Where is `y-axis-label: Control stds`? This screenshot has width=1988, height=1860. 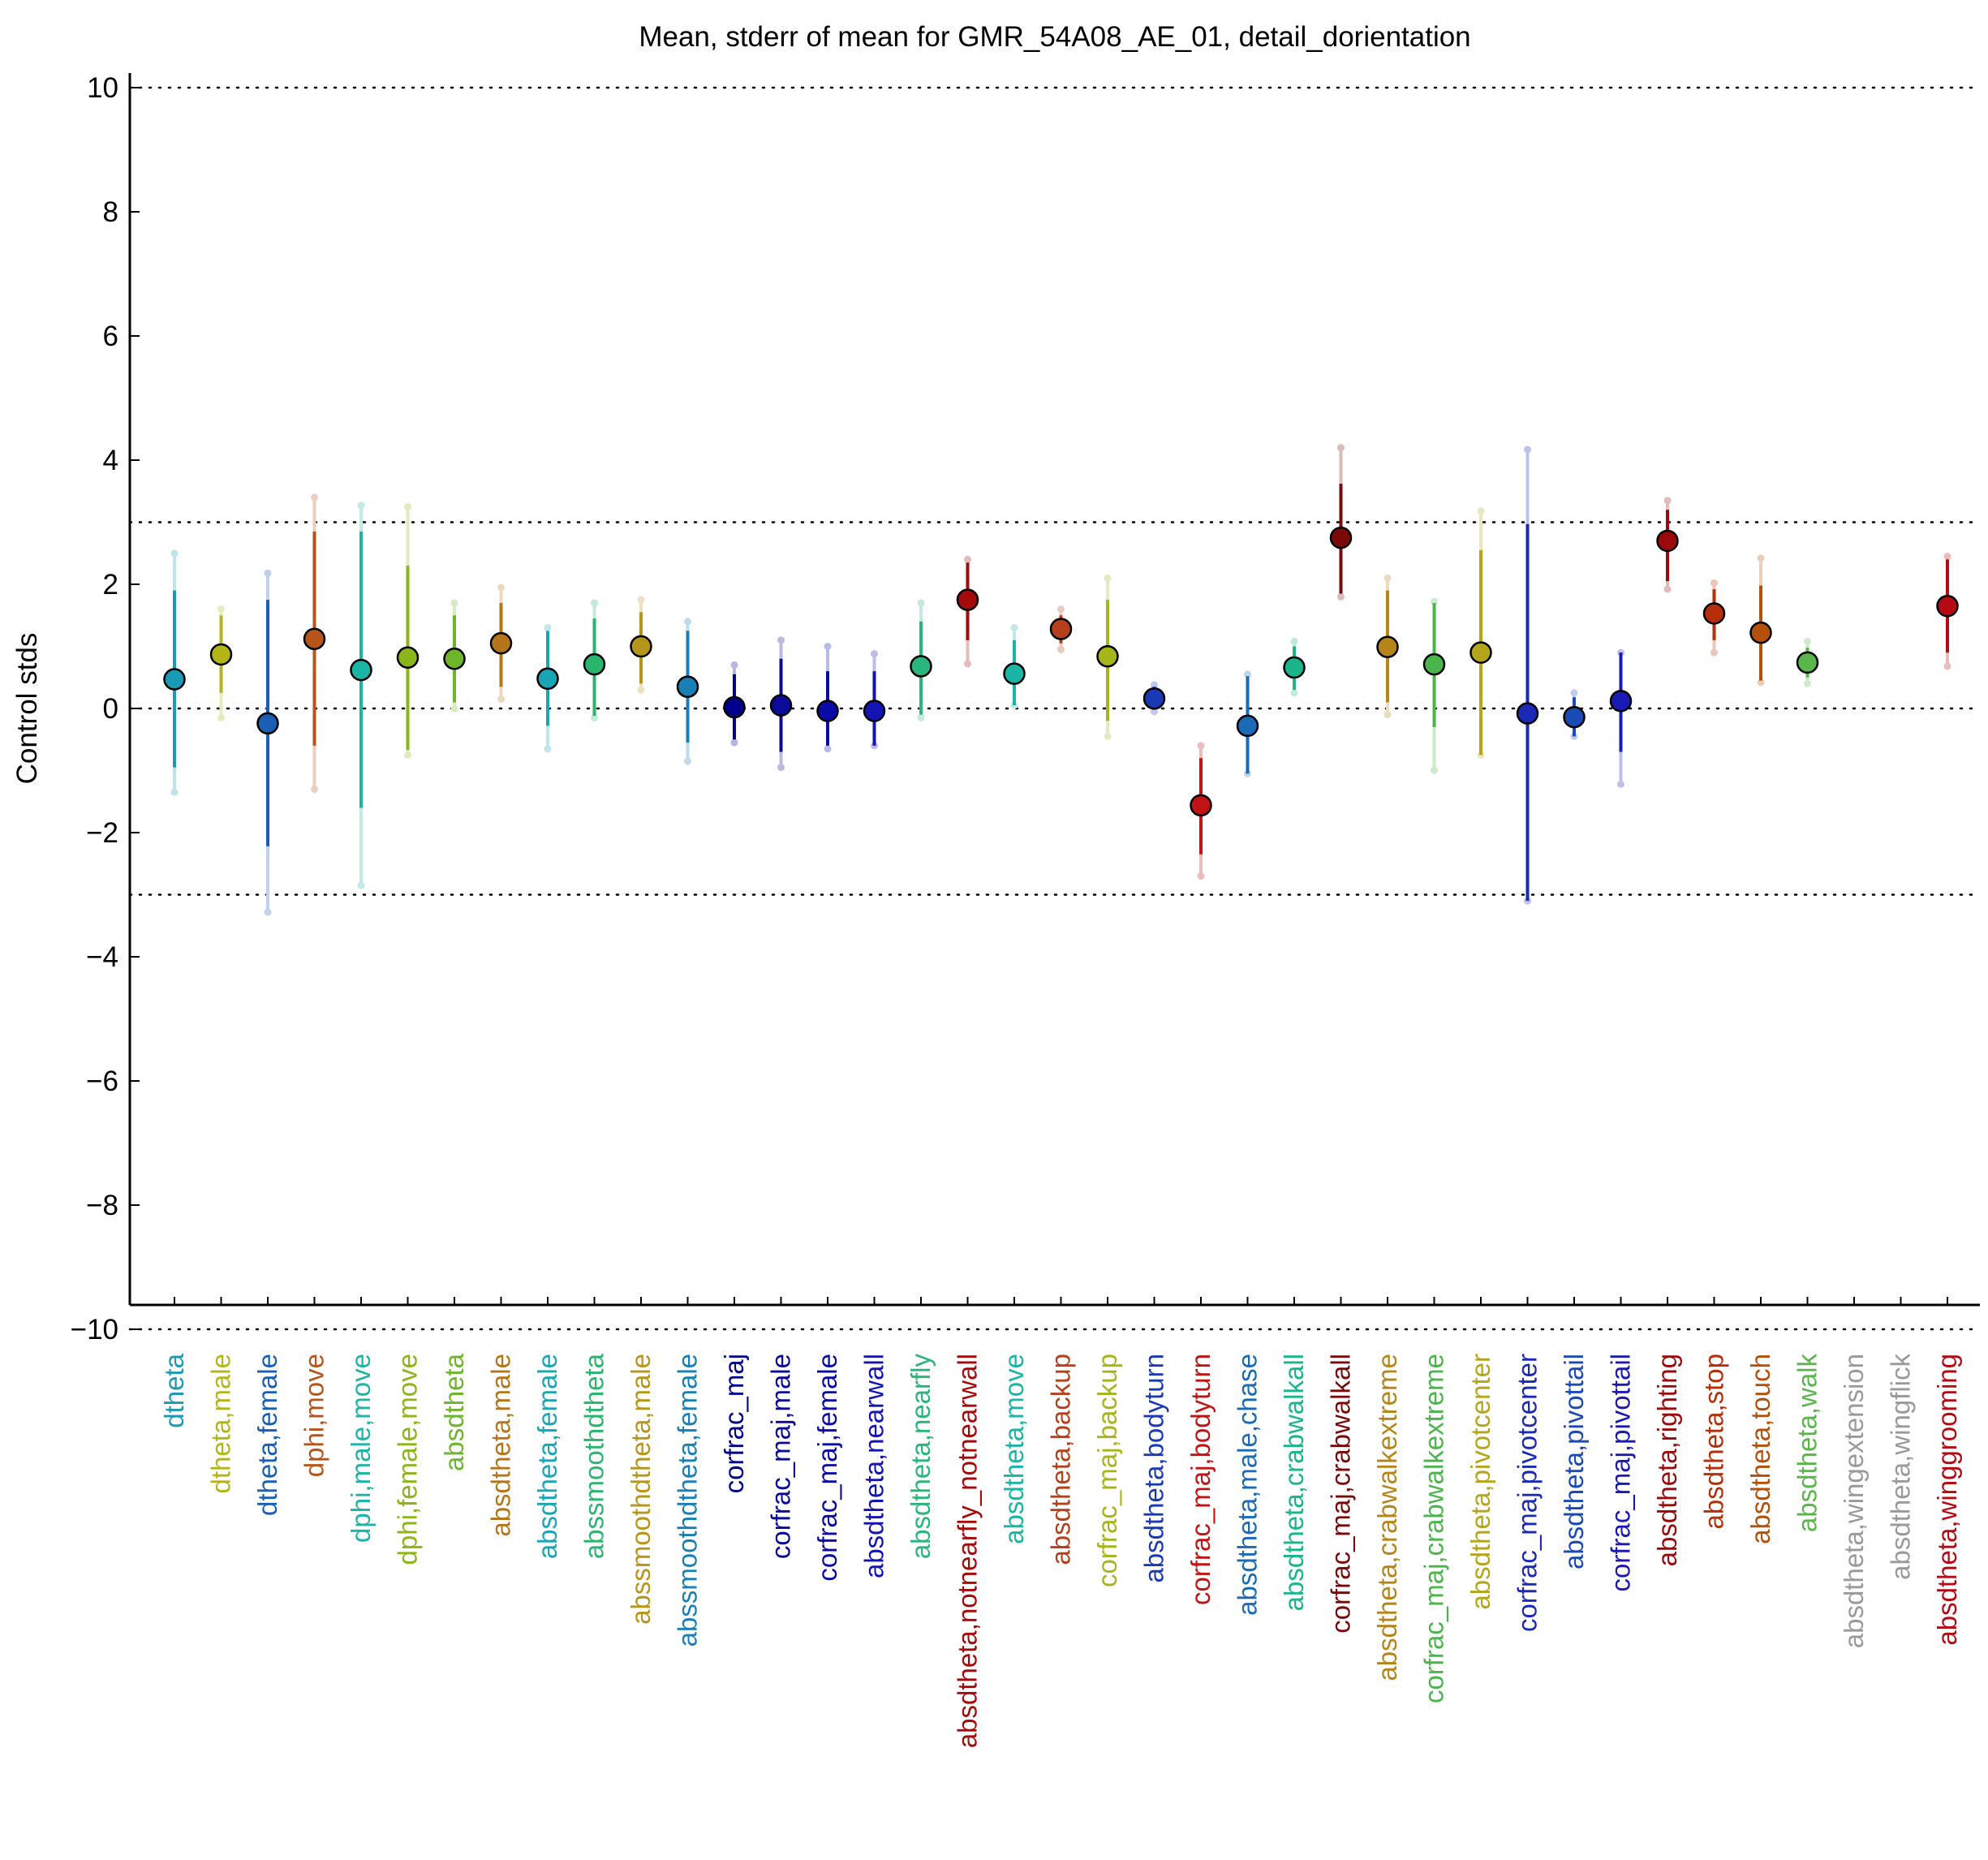
y-axis-label: Control stds is located at coordinates (27, 709).